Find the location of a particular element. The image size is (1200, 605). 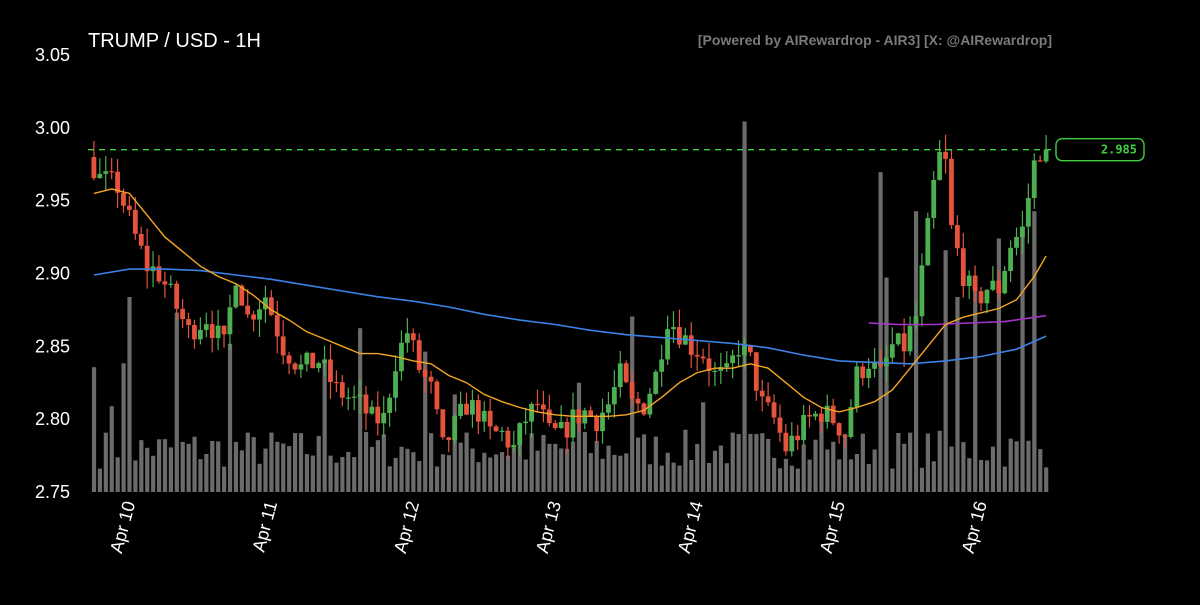

y-tick-label: 3.00 is located at coordinates (52, 128).